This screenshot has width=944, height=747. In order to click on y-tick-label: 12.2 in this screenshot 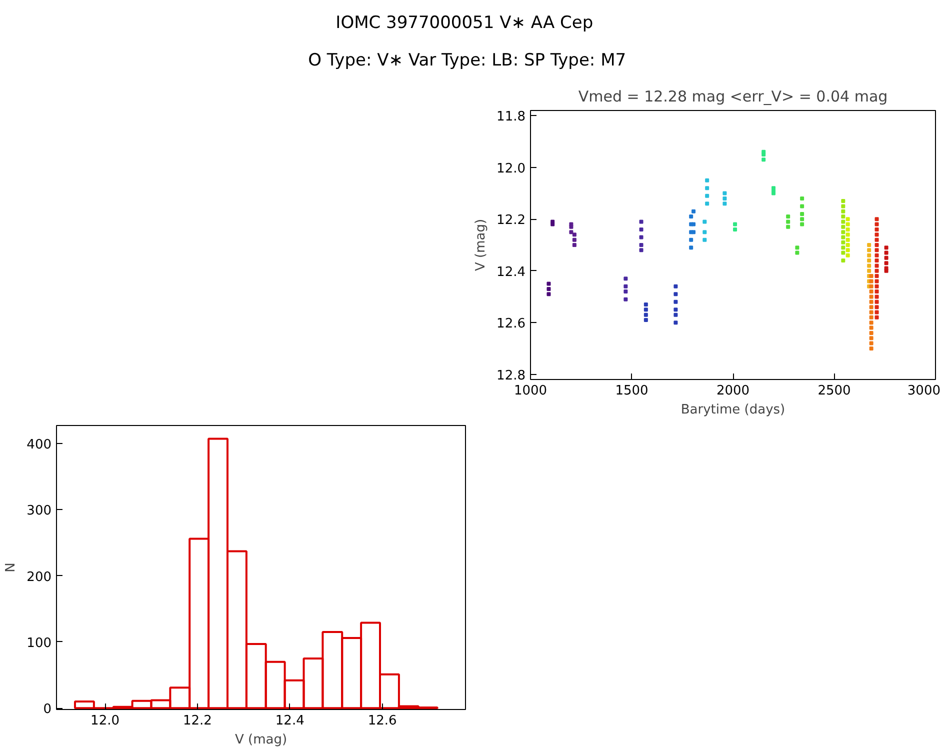, I will do `click(511, 220)`.